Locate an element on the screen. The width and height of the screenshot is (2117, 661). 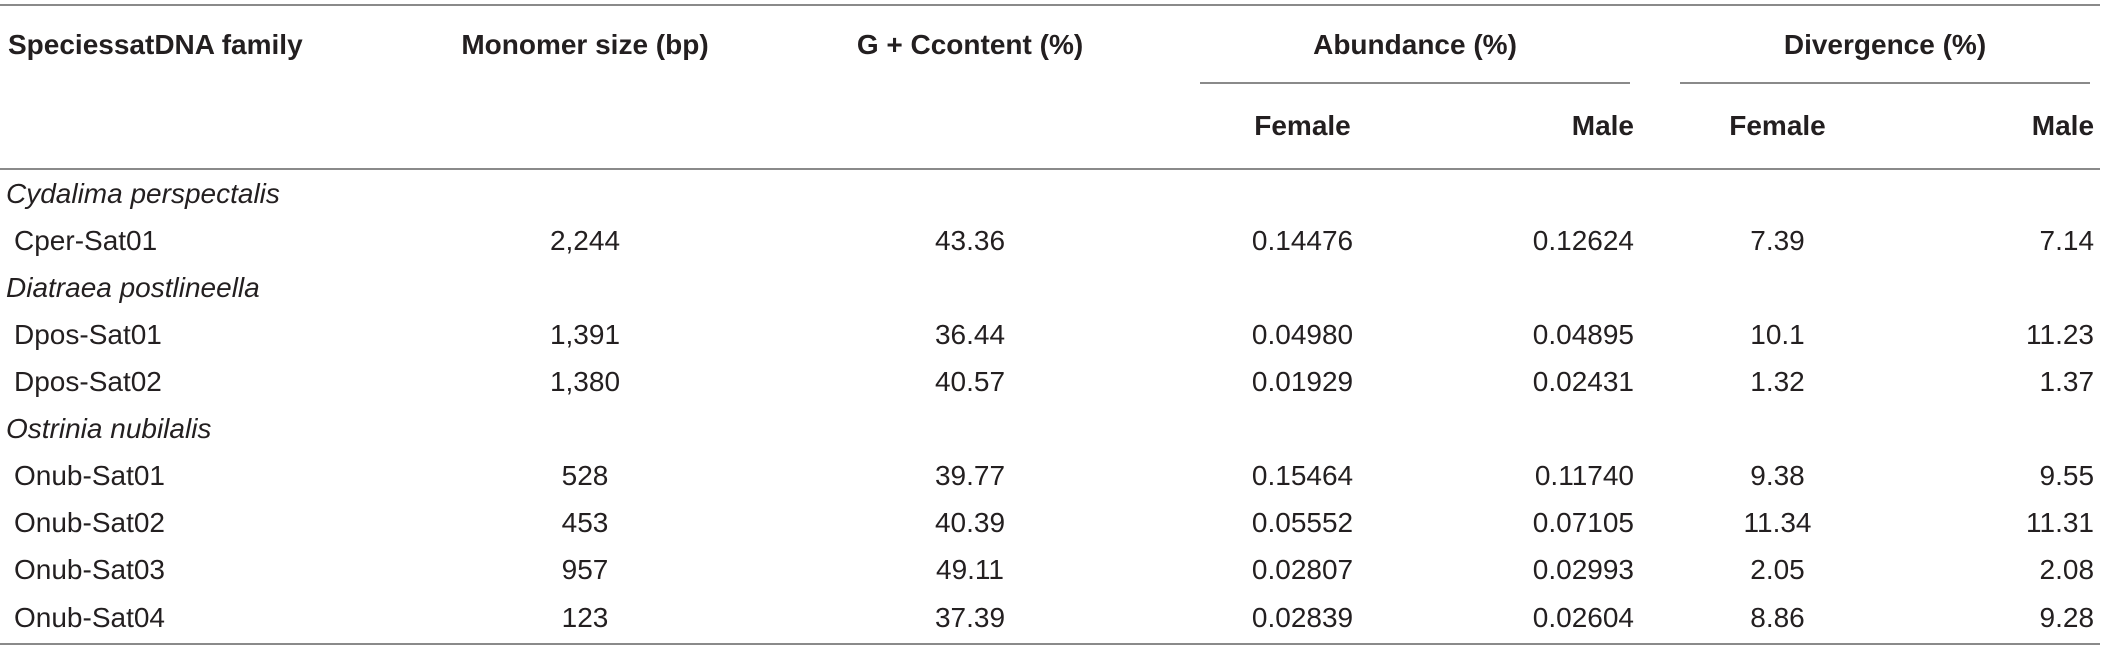
cell-abundance-male: 0.12624 is located at coordinates (1583, 240).